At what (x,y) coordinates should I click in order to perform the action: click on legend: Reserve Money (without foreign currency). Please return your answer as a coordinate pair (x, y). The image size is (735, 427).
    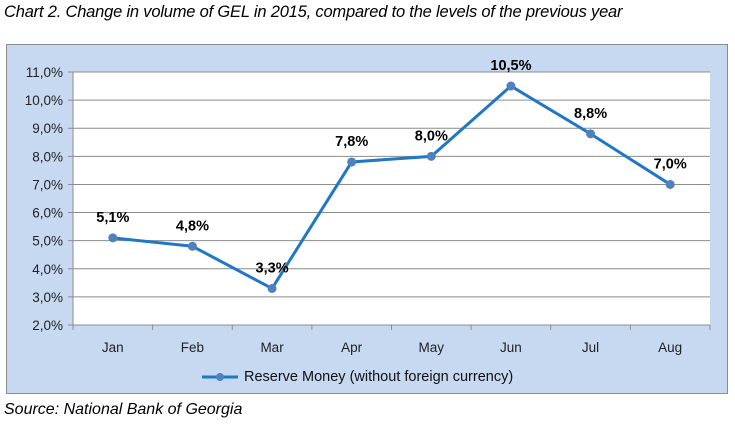
    Looking at the image, I should click on (356, 377).